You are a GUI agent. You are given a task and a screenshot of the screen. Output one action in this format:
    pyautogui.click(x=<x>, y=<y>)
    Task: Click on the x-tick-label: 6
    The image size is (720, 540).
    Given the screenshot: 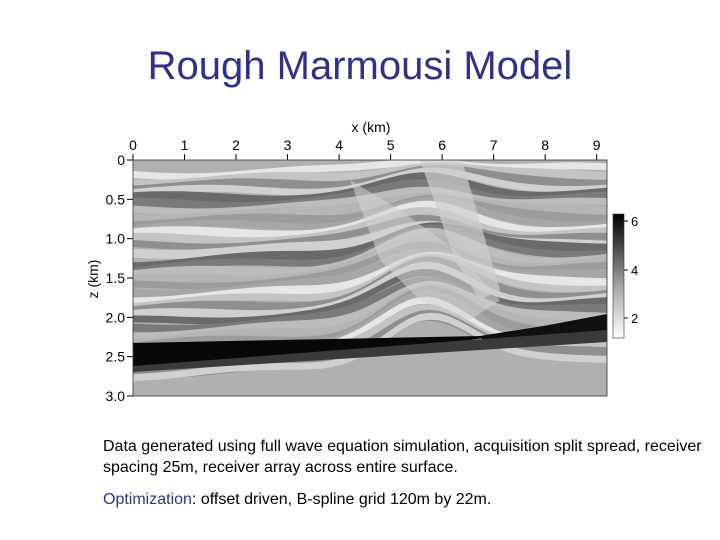 What is the action you would take?
    pyautogui.click(x=442, y=145)
    